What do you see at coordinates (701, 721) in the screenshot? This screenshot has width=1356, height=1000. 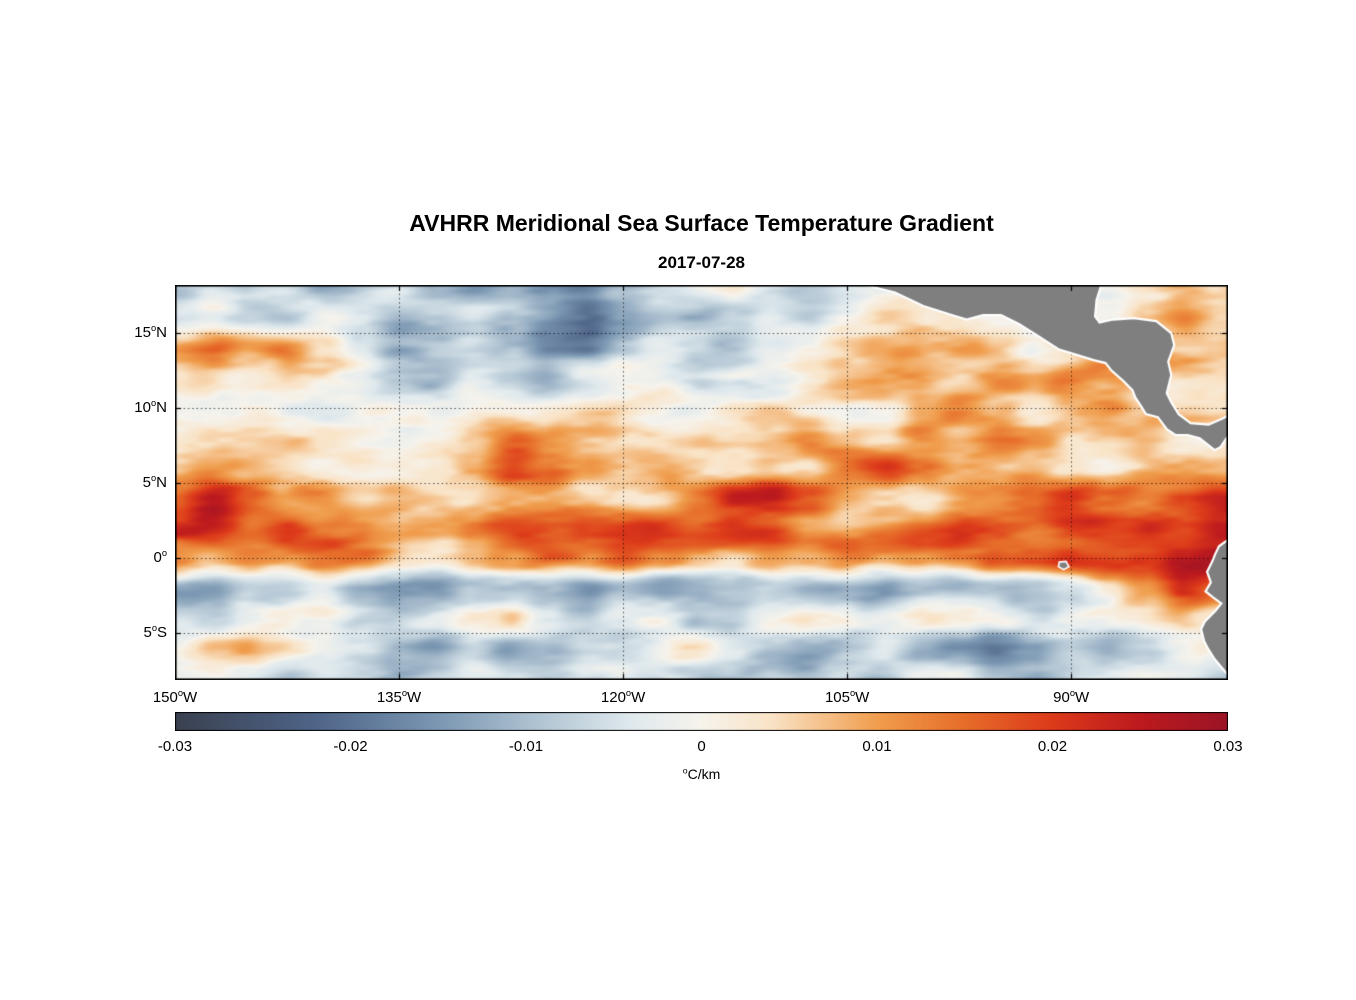 I see `colorbar-canvas` at bounding box center [701, 721].